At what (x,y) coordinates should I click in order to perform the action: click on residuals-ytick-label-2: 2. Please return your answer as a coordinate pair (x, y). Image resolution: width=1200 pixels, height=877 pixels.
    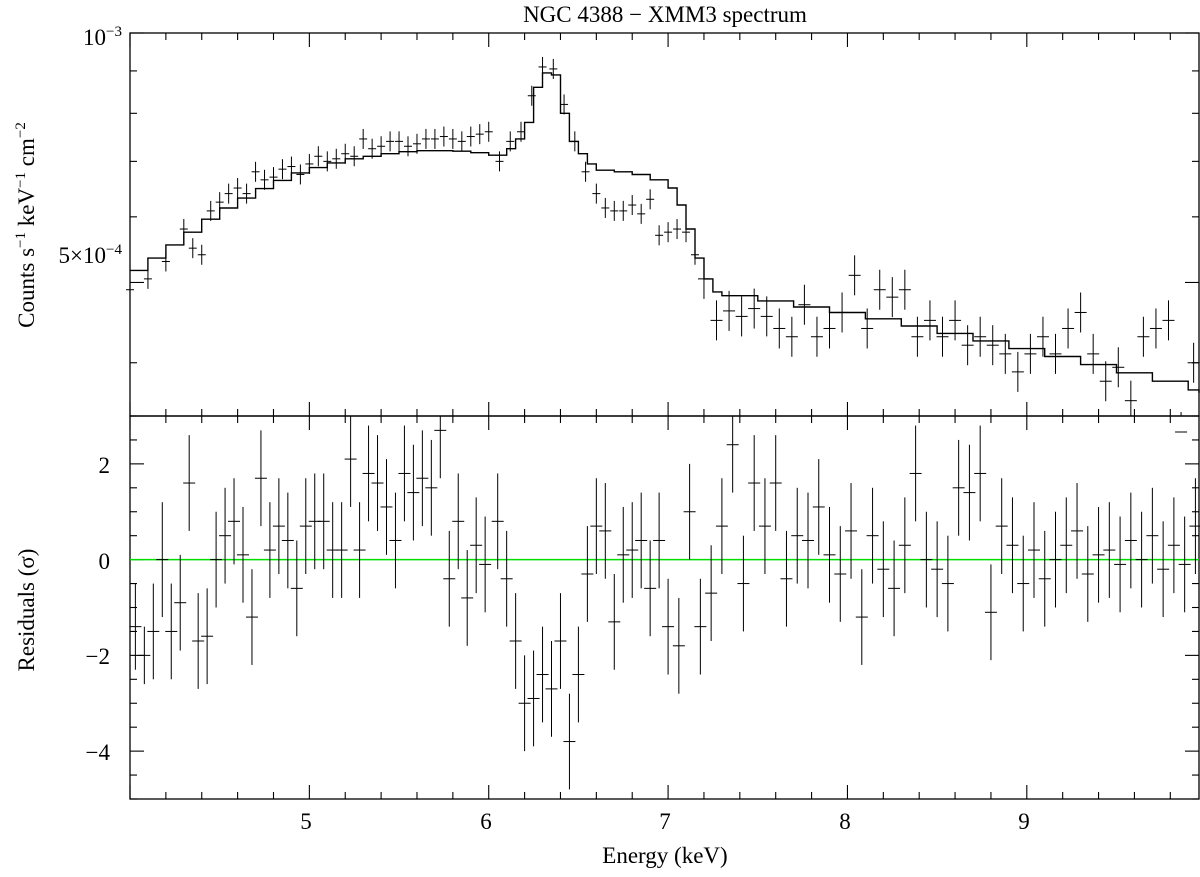
    Looking at the image, I should click on (105, 465).